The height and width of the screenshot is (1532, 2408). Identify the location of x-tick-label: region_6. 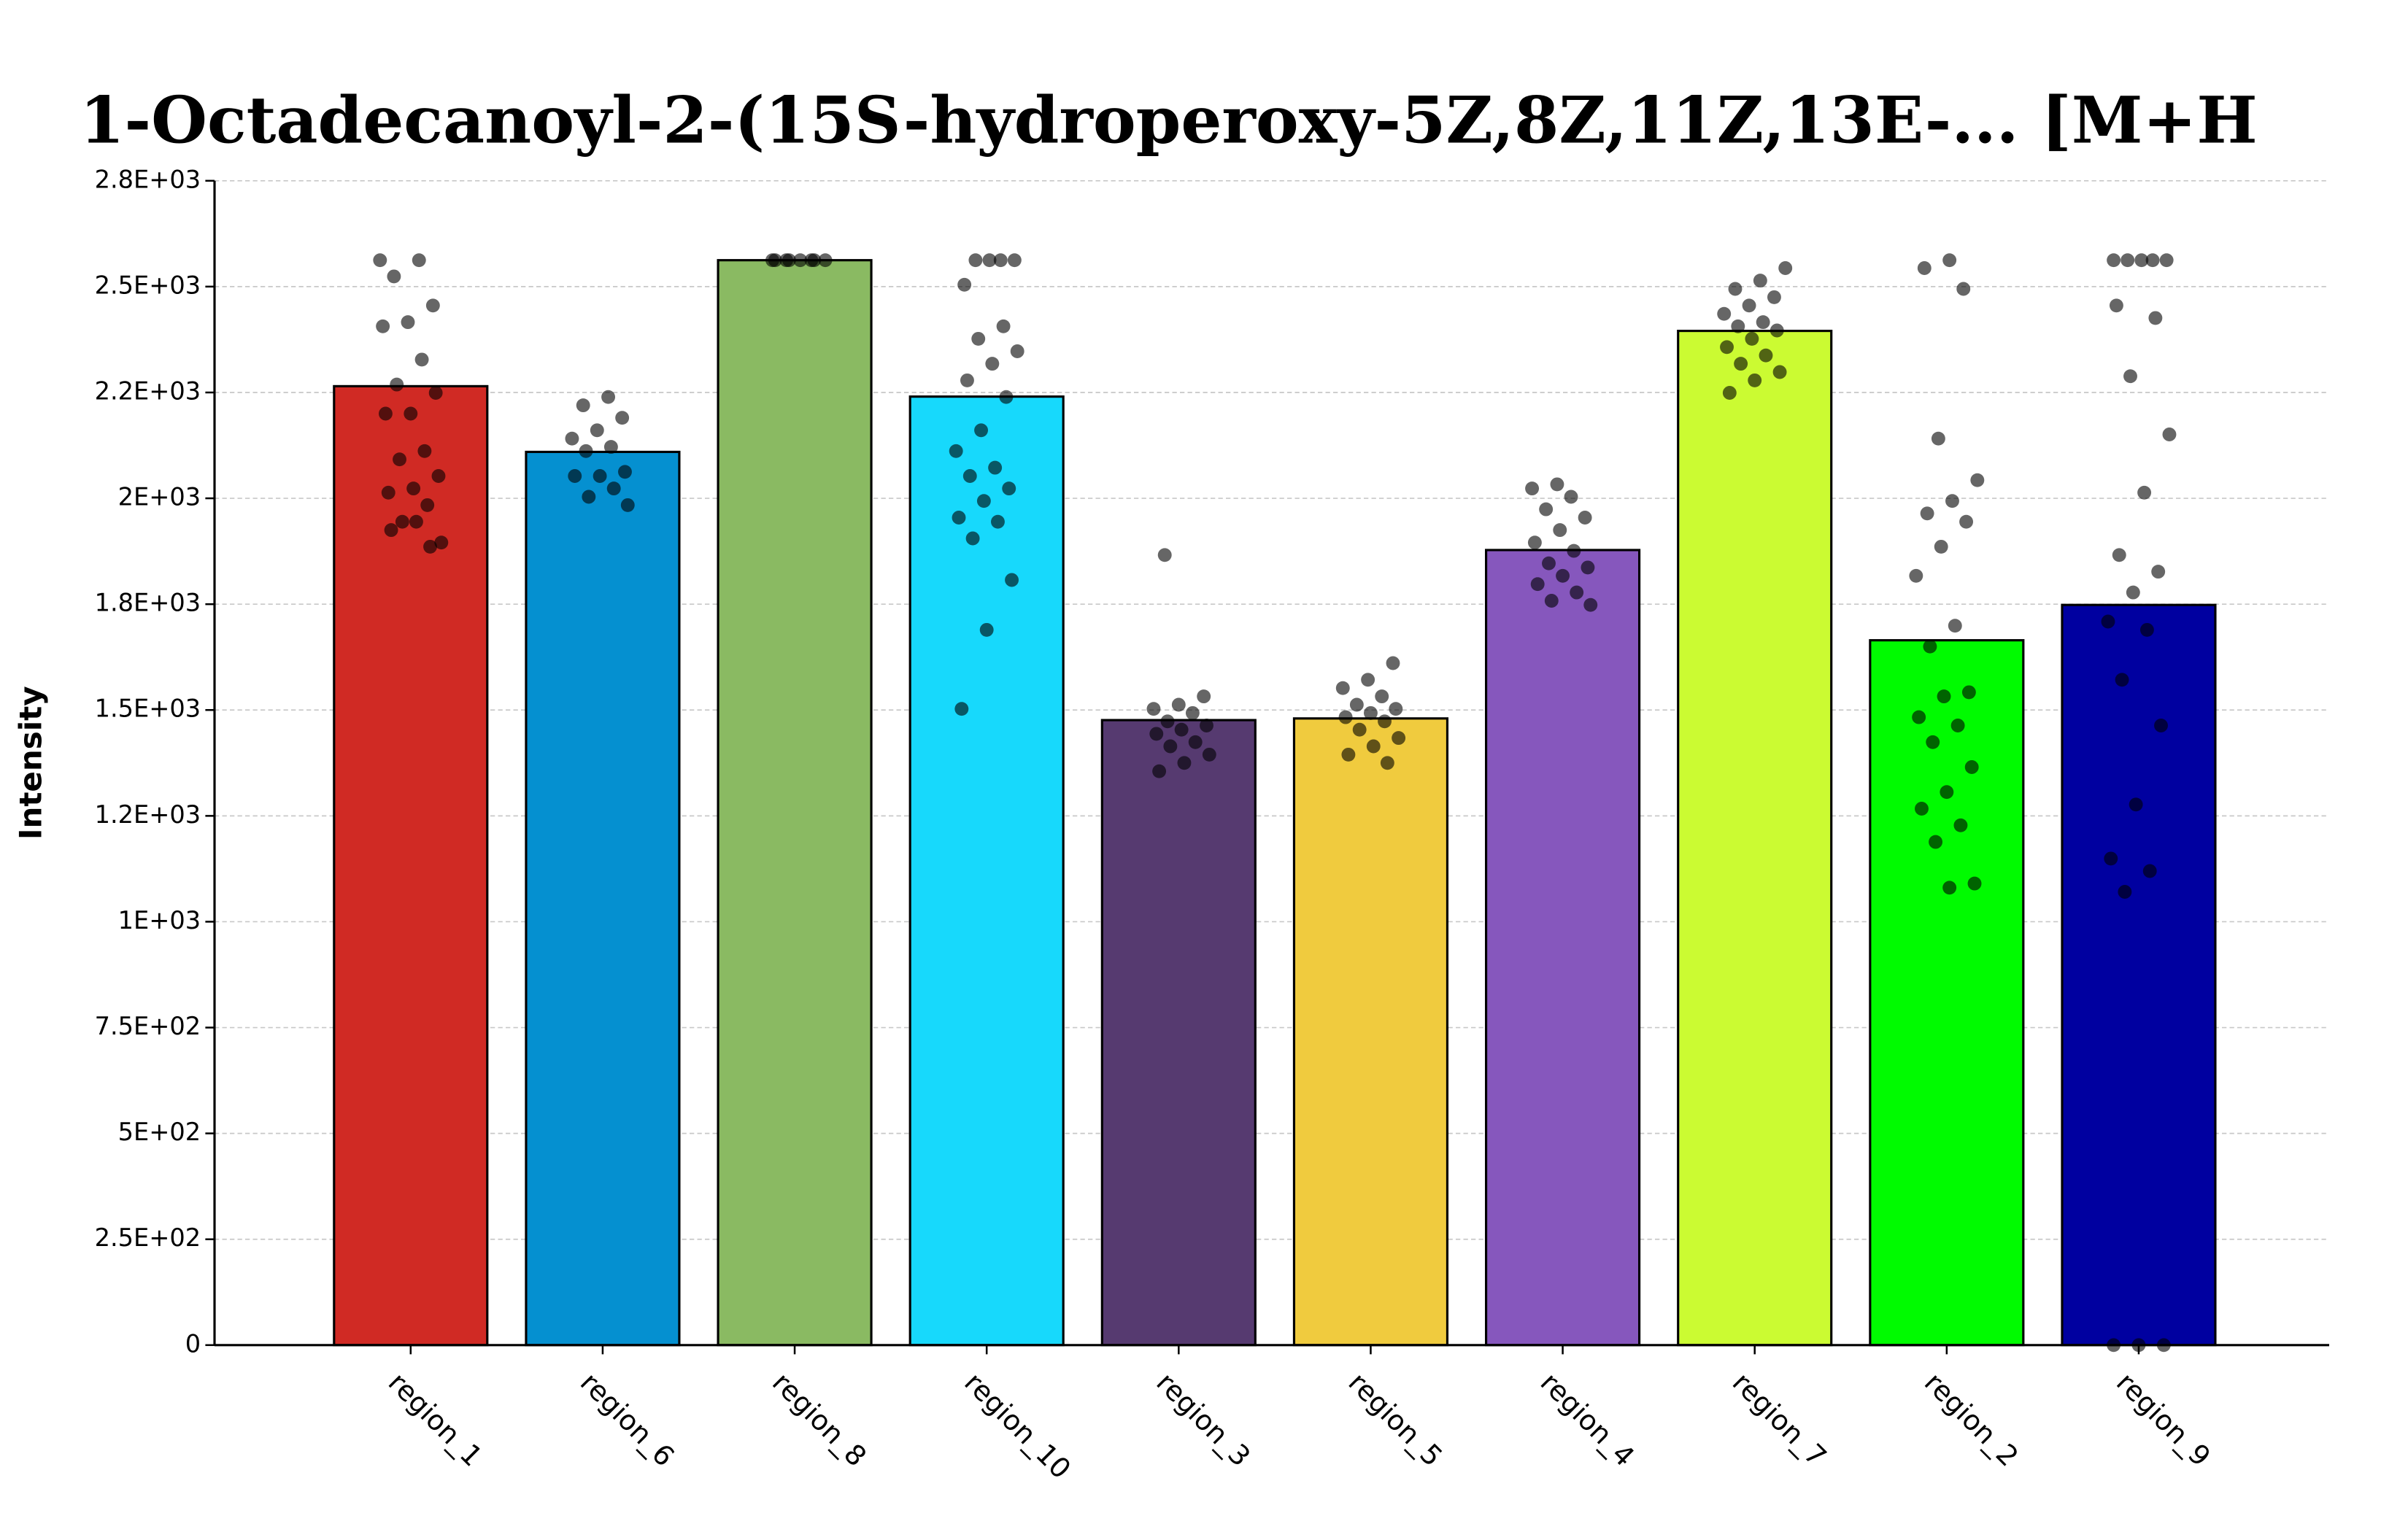
(627, 1419).